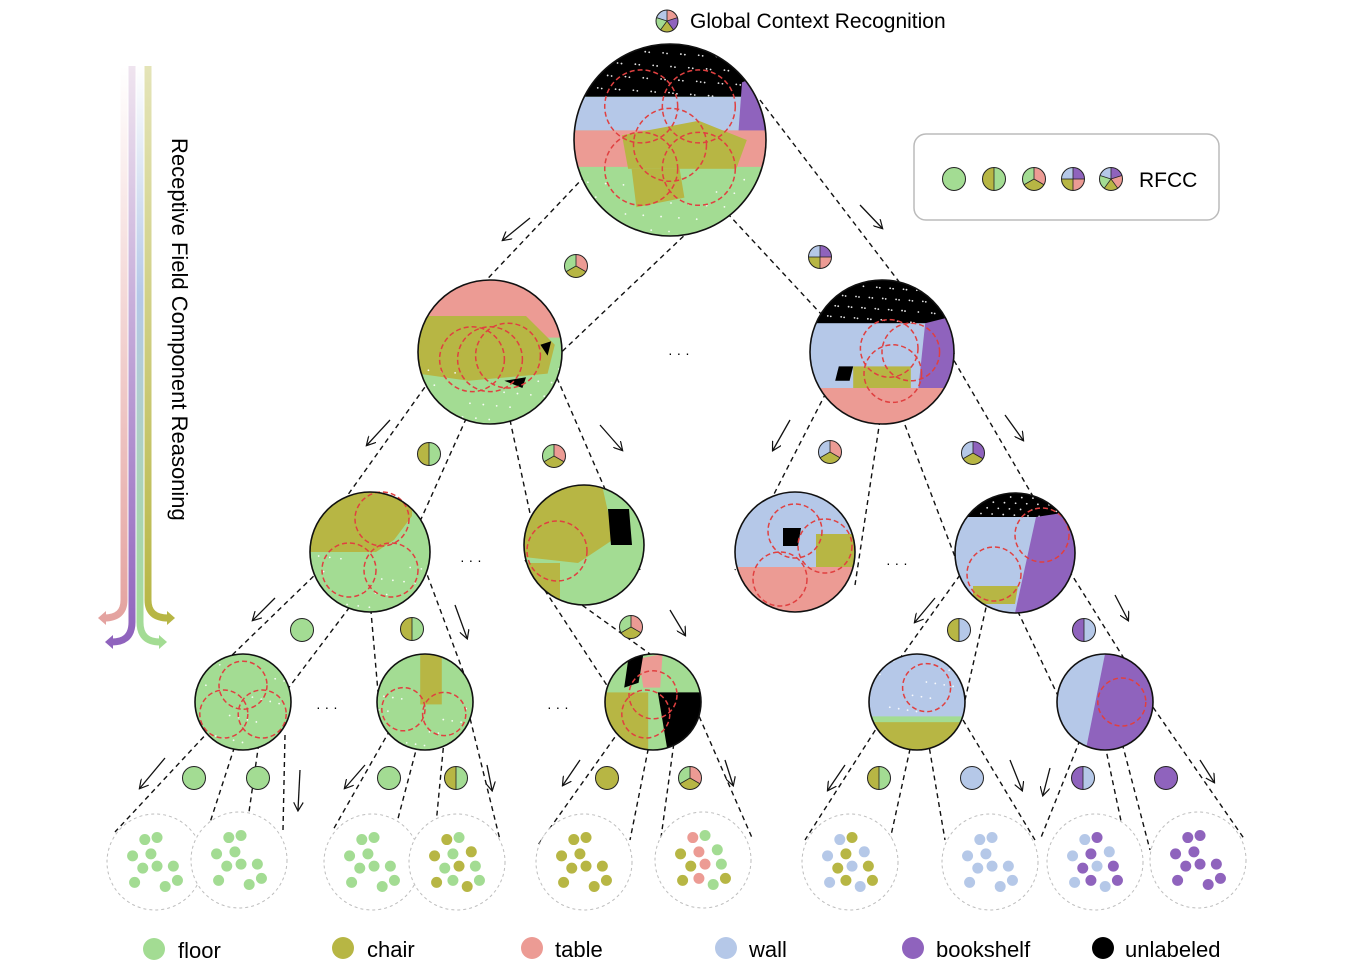  Describe the element at coordinates (913, 948) in the screenshot. I see `legend-swatch-bookshelf` at that location.